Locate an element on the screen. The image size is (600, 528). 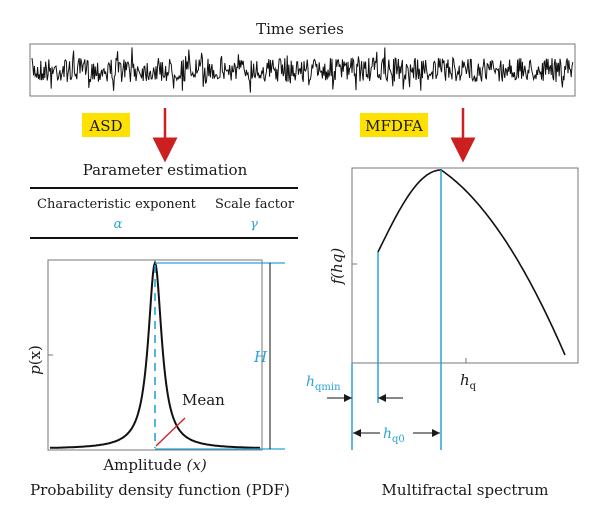
hq0-label: hq0 is located at coordinates (394, 435).